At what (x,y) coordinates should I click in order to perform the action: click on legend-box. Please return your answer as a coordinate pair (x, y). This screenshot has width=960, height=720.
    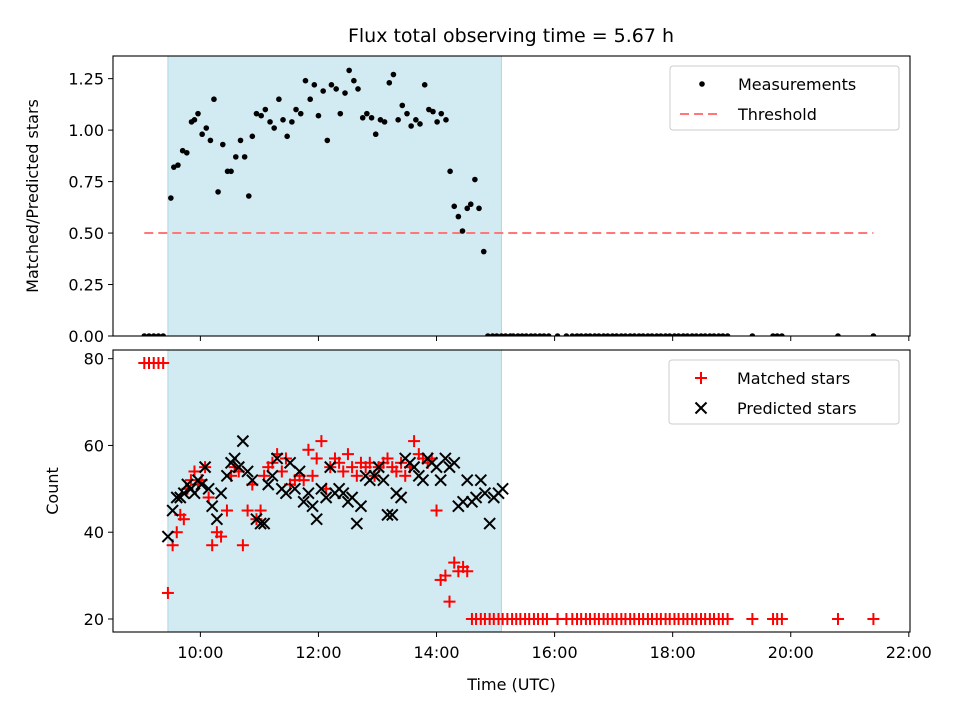
    Looking at the image, I should click on (784, 98).